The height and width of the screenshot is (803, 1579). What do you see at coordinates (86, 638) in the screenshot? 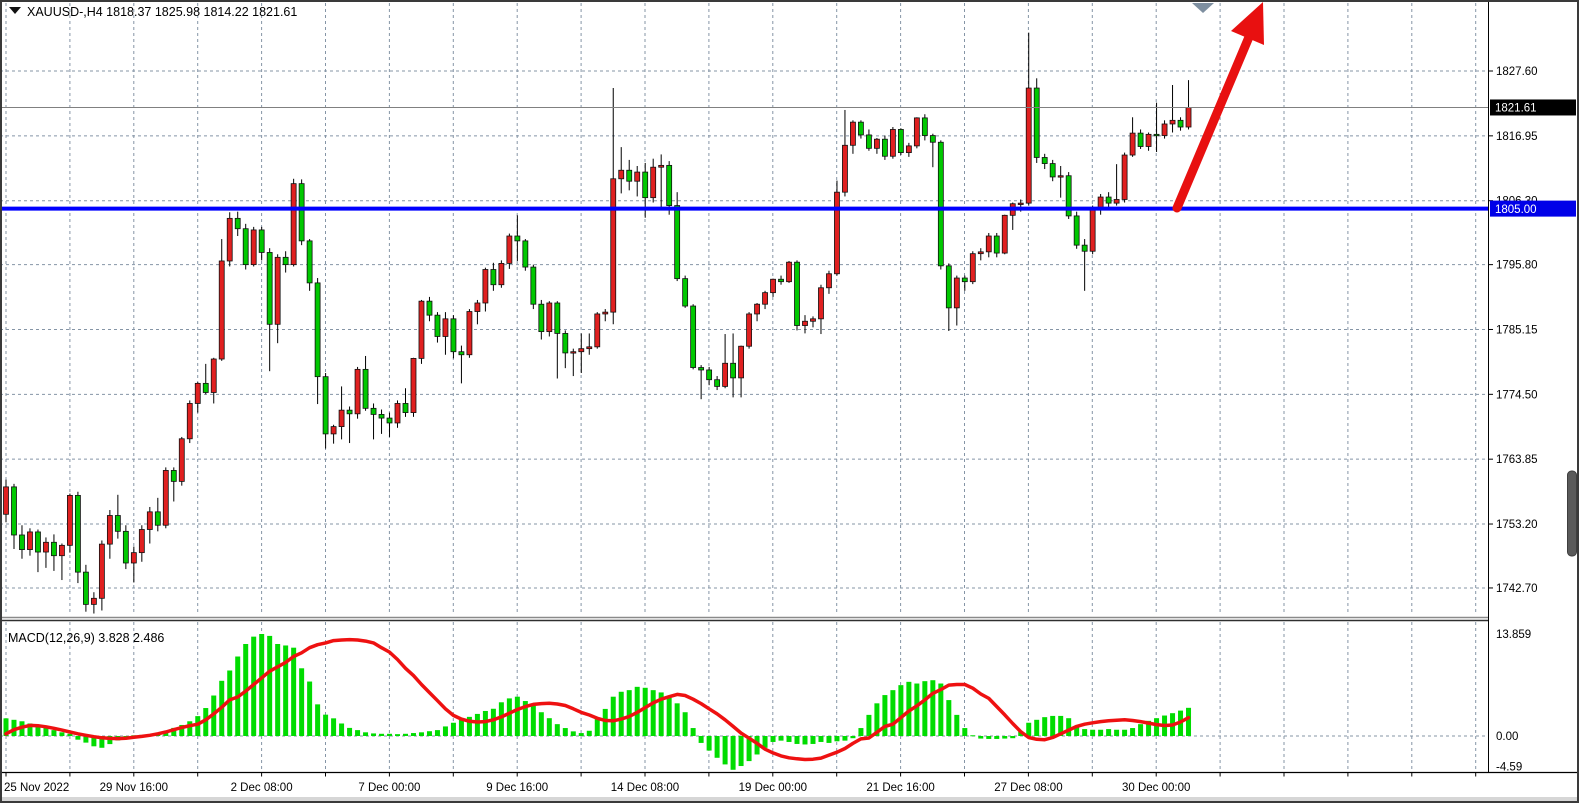
I see `macd-indicator-label: MACD(12,26,9) 3.828 2.486` at bounding box center [86, 638].